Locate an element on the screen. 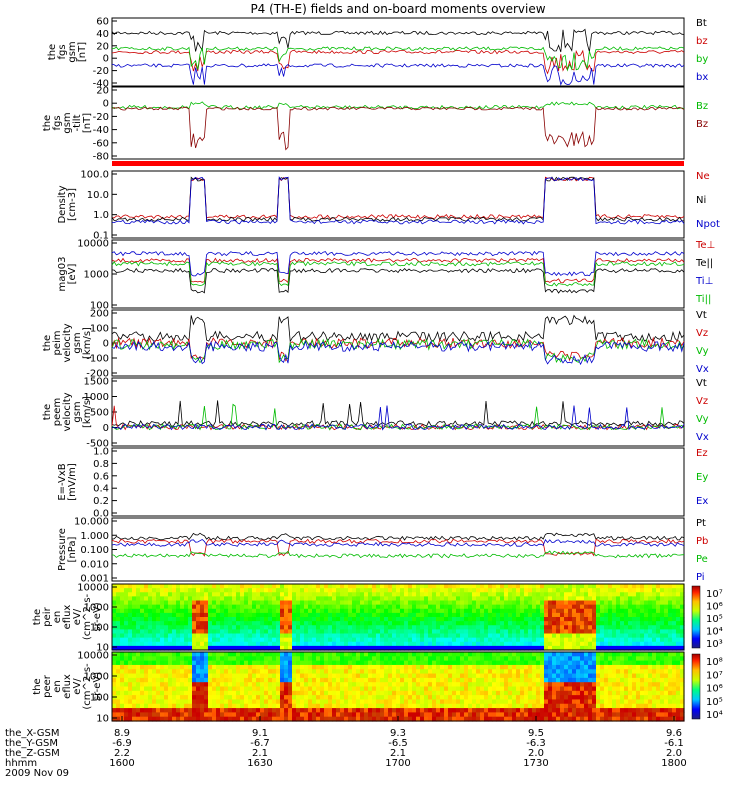  footer-value: 1600 is located at coordinates (121, 763).